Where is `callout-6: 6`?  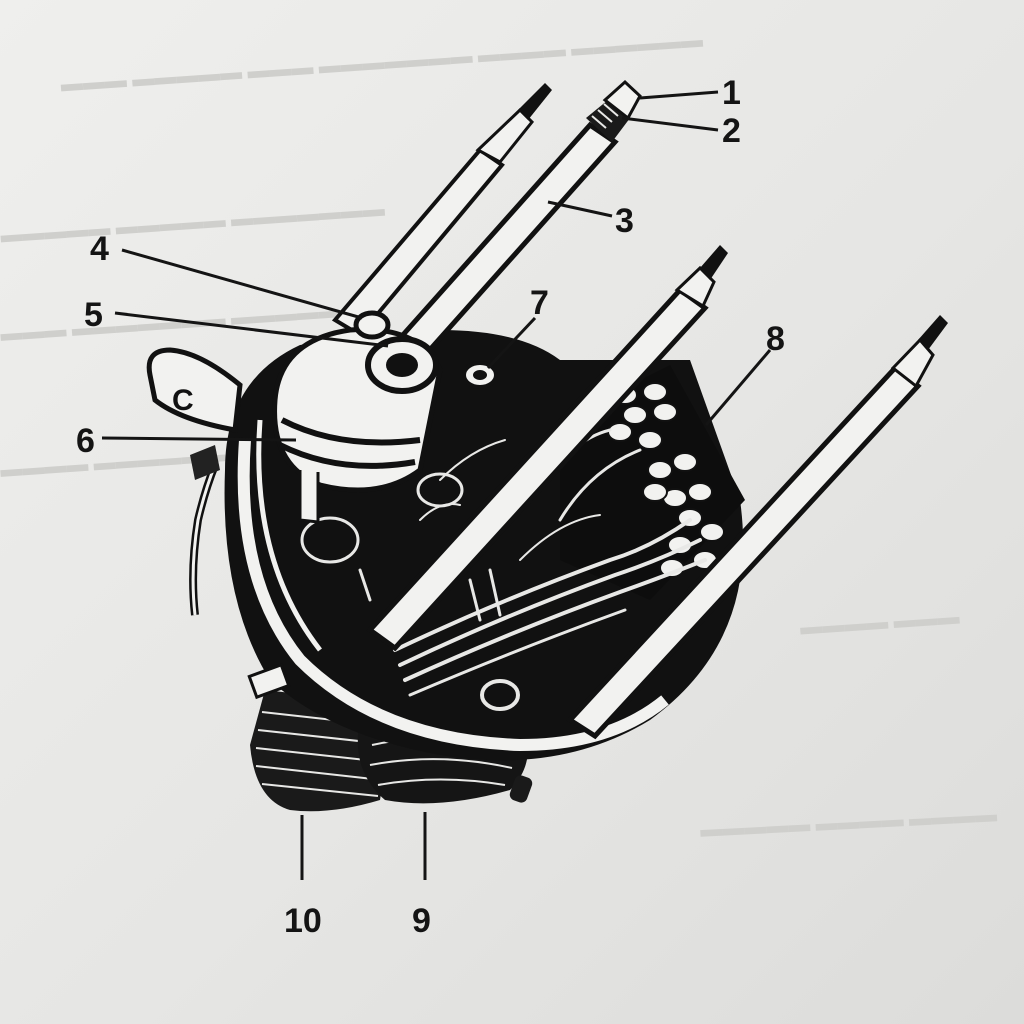
callout-6: 6 is located at coordinates (85, 441).